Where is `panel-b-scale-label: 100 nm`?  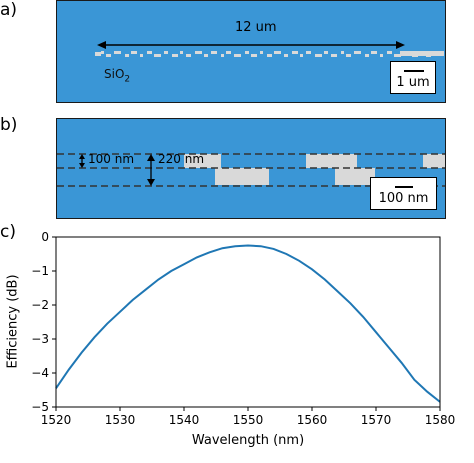
panel-b-scale-label: 100 nm is located at coordinates (403, 198).